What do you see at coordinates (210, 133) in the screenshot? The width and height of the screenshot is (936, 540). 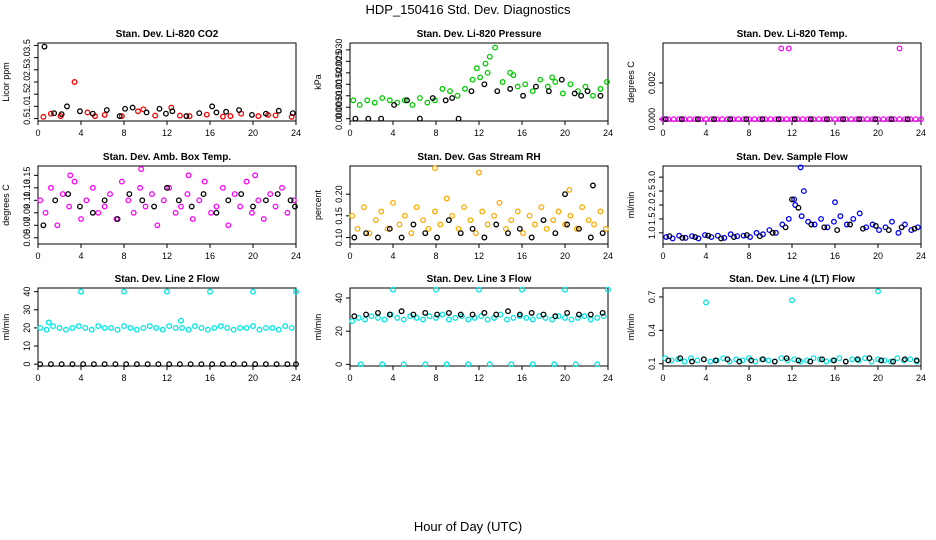 I see `x-tick-label: 16` at bounding box center [210, 133].